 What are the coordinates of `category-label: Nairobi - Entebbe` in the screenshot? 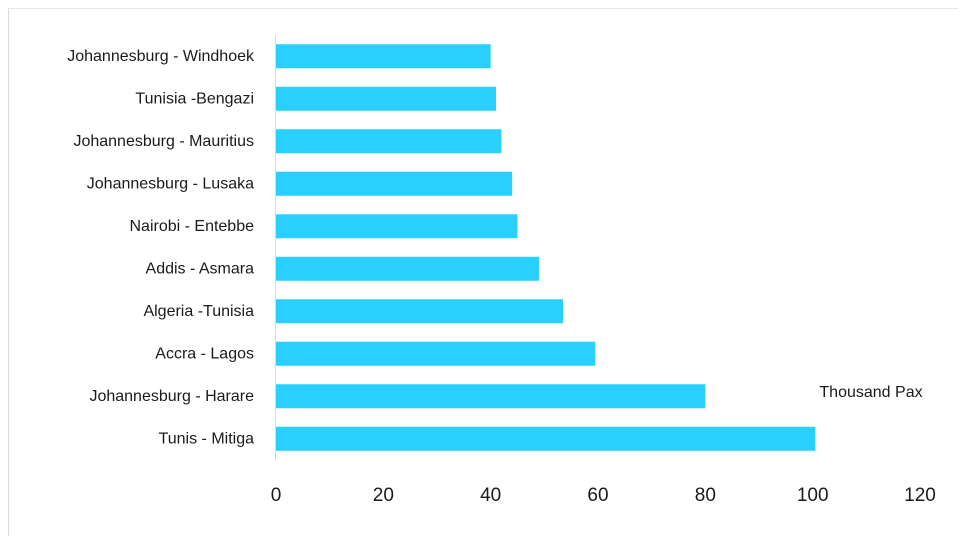 It's located at (191, 226).